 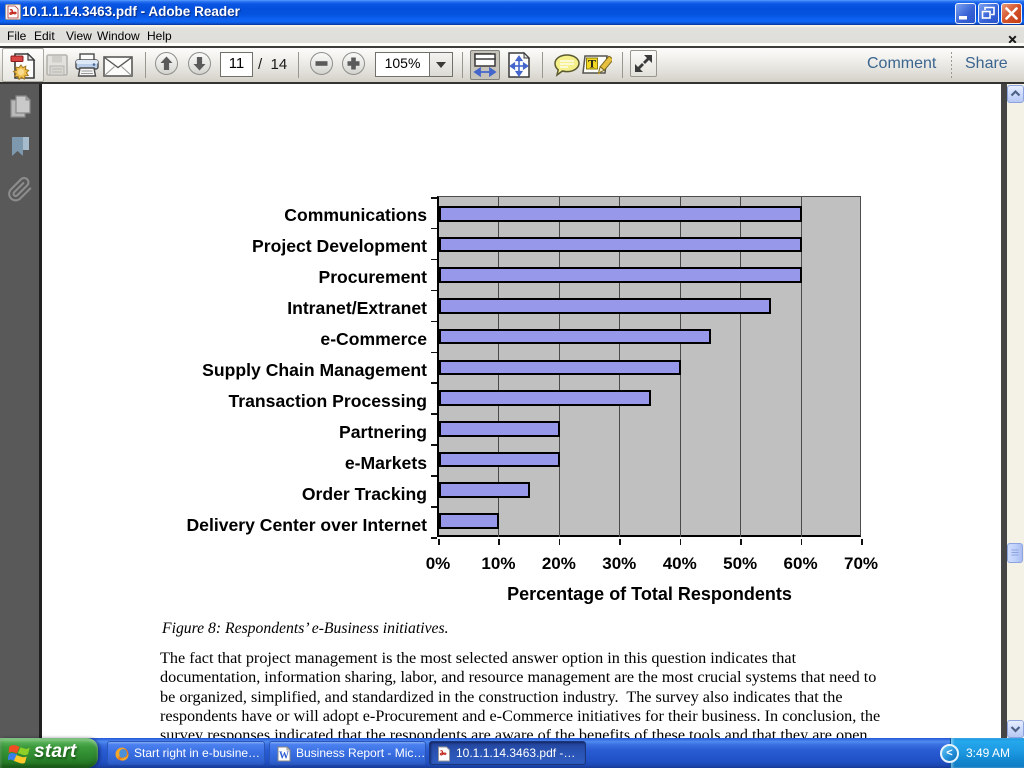 What do you see at coordinates (284, 756) in the screenshot?
I see `svg-text: W` at bounding box center [284, 756].